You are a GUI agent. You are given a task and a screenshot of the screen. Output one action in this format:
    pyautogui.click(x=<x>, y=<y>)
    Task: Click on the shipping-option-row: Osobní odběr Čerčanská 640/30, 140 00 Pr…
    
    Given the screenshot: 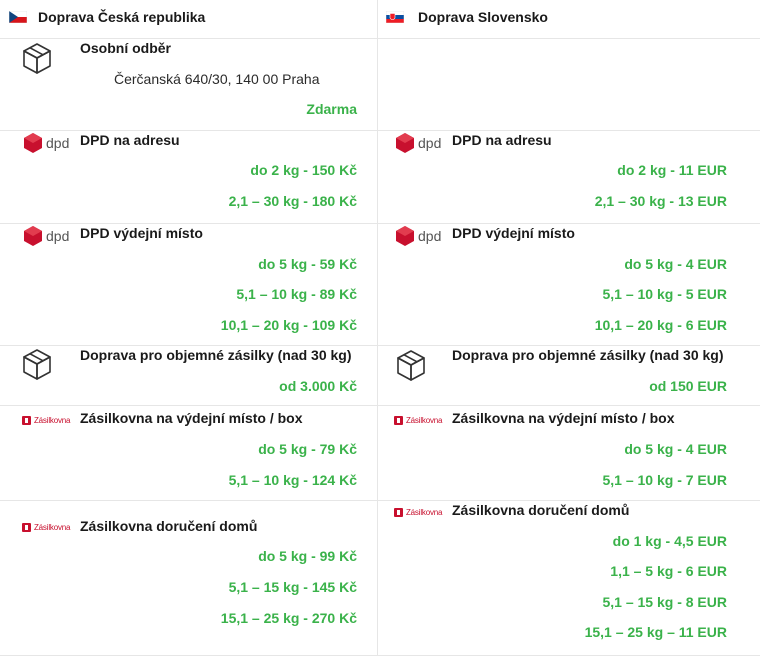 What is the action you would take?
    pyautogui.click(x=188, y=85)
    